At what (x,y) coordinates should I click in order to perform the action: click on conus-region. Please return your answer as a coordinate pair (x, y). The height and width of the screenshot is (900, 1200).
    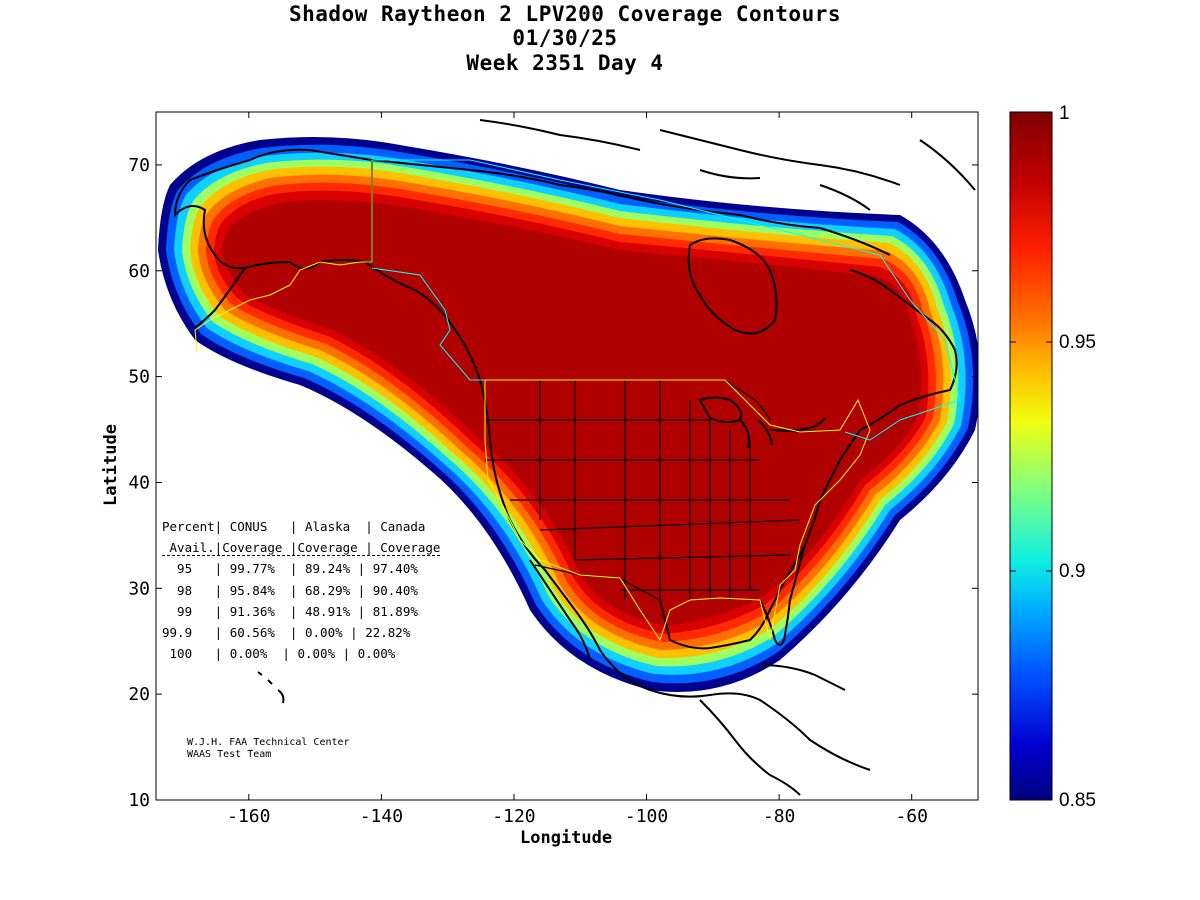
    Looking at the image, I should click on (677, 510).